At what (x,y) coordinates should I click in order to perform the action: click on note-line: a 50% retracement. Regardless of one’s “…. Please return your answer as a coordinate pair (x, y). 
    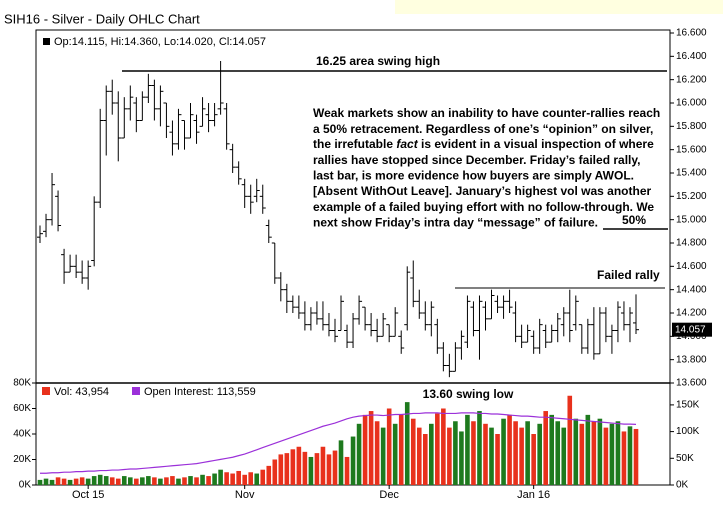
    Looking at the image, I should click on (483, 129).